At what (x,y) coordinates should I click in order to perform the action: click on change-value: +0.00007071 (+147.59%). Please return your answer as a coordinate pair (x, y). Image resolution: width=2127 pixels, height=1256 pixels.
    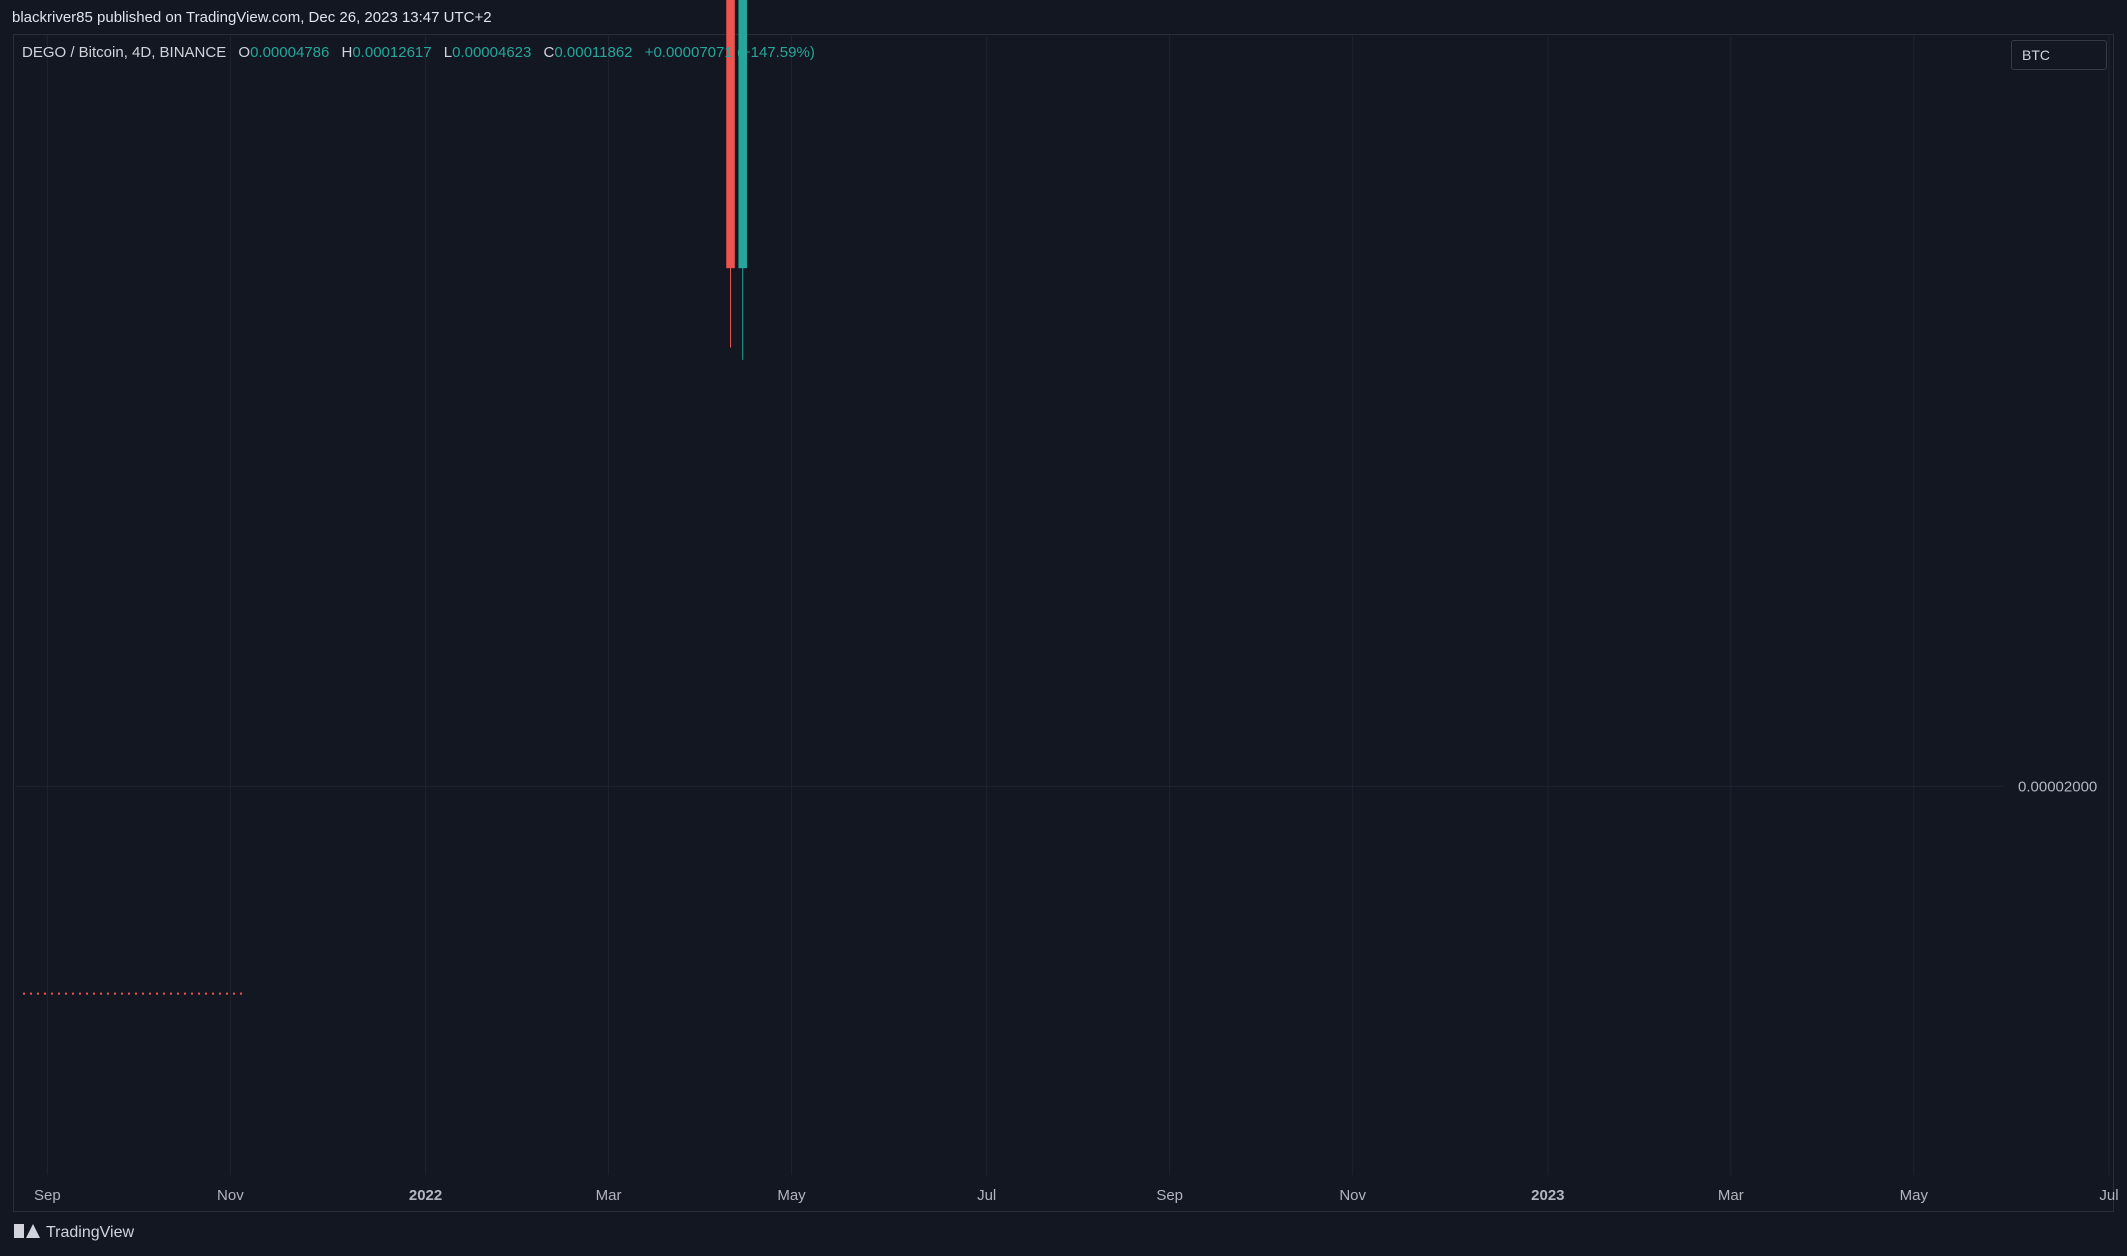
    Looking at the image, I should click on (729, 52).